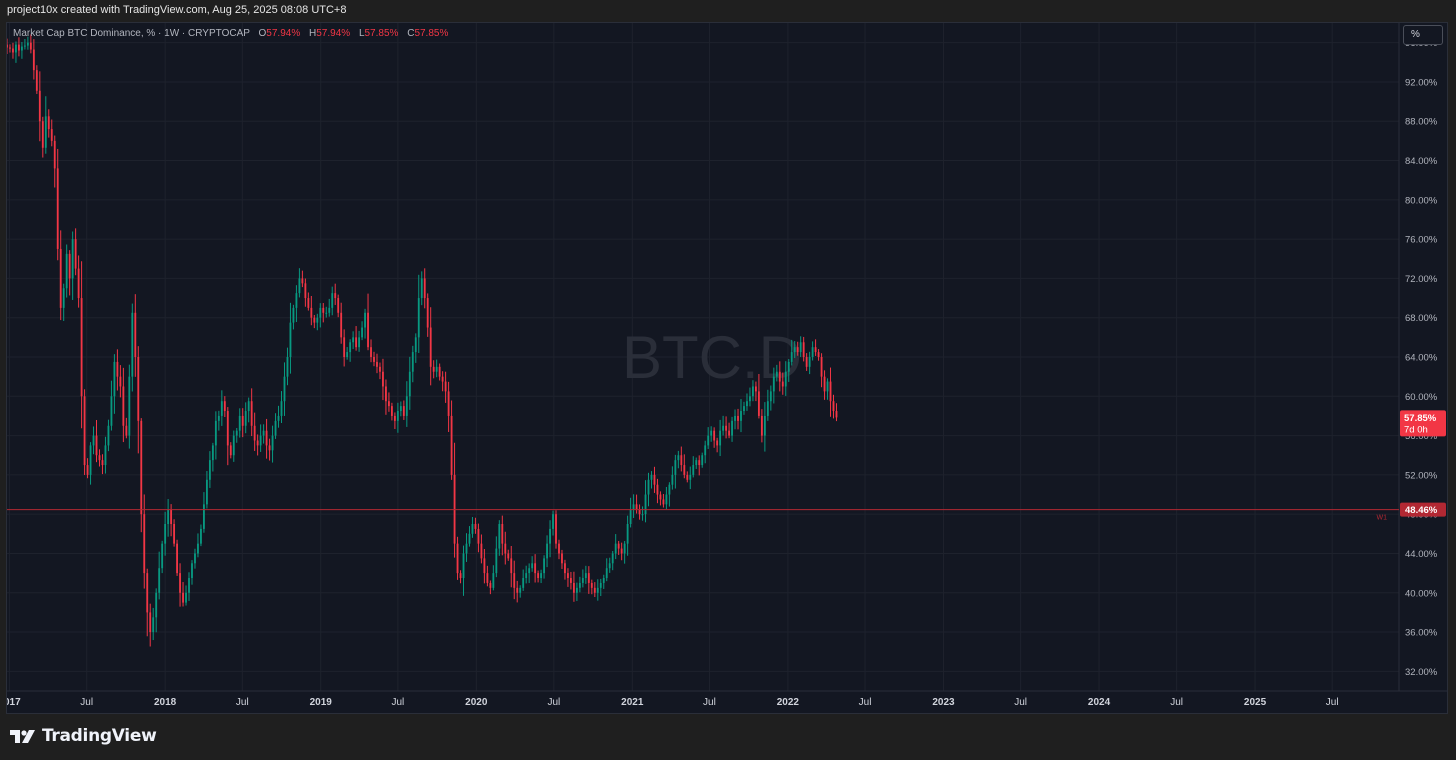 The height and width of the screenshot is (760, 1456). Describe the element at coordinates (1421, 82) in the screenshot. I see `y-tick-label: 92.00%` at that location.